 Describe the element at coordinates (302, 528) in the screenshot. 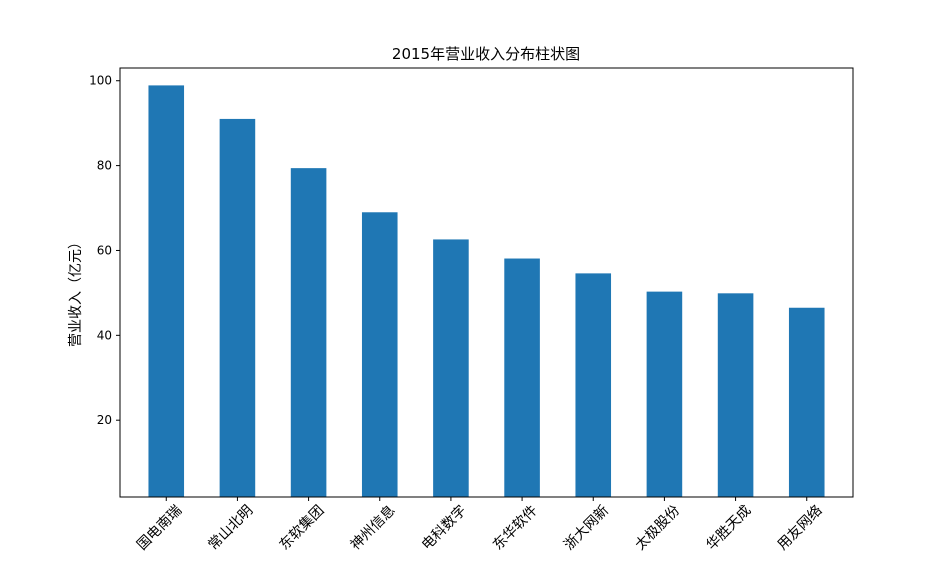

I see `x-tick-label: 东软集团` at that location.